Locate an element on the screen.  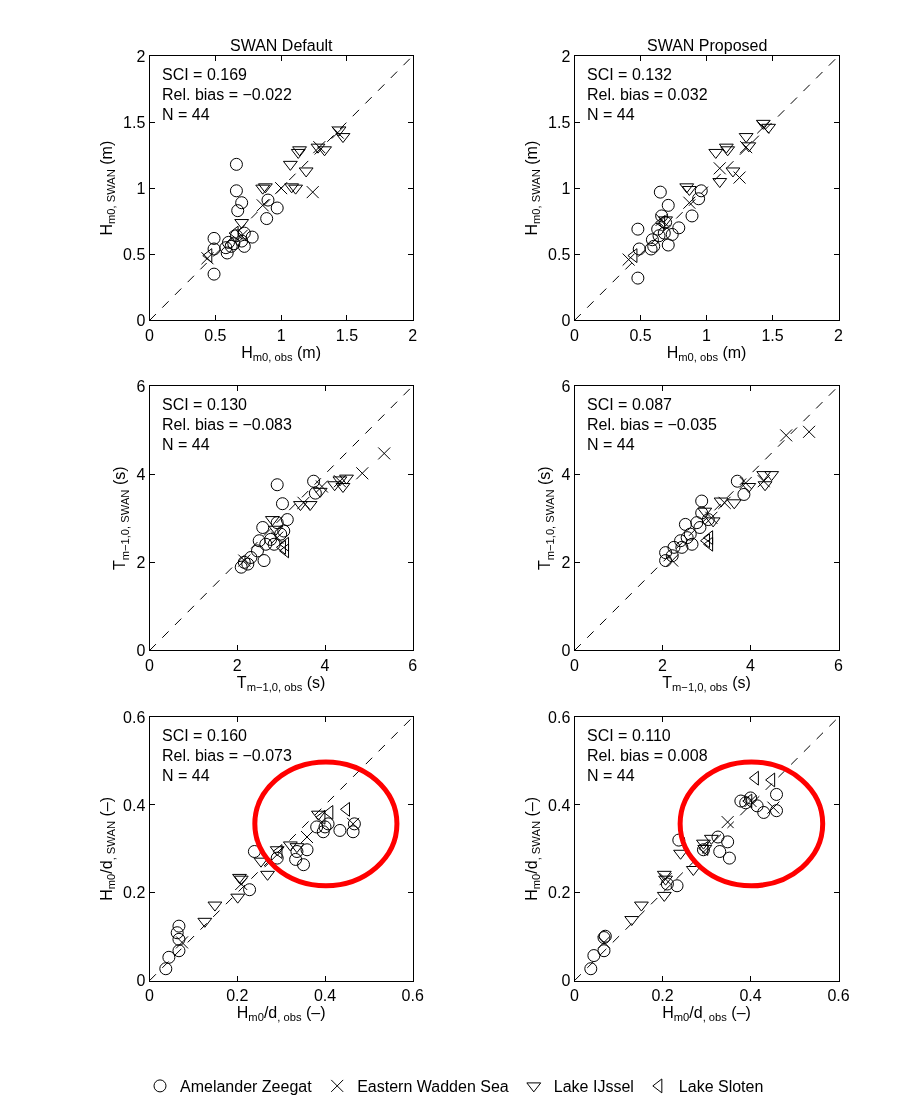
annotation: Rel. bias = −0.083 is located at coordinates (227, 424).